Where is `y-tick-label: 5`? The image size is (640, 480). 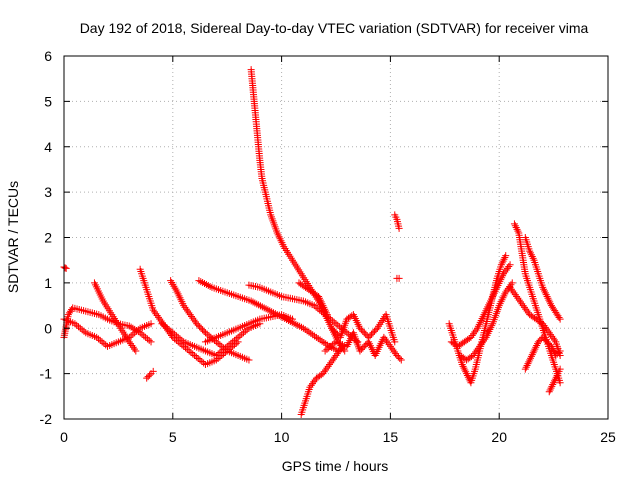 y-tick-label: 5 is located at coordinates (48, 101).